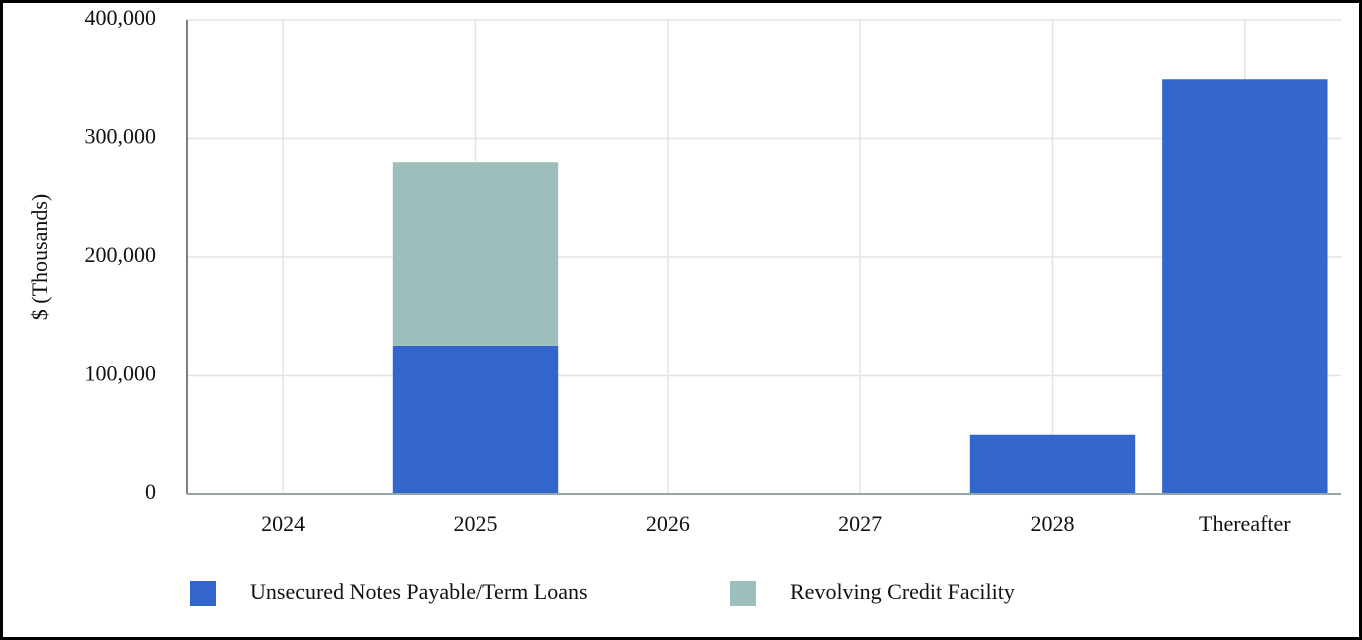  Describe the element at coordinates (121, 136) in the screenshot. I see `y-tick-label: 300,000` at that location.